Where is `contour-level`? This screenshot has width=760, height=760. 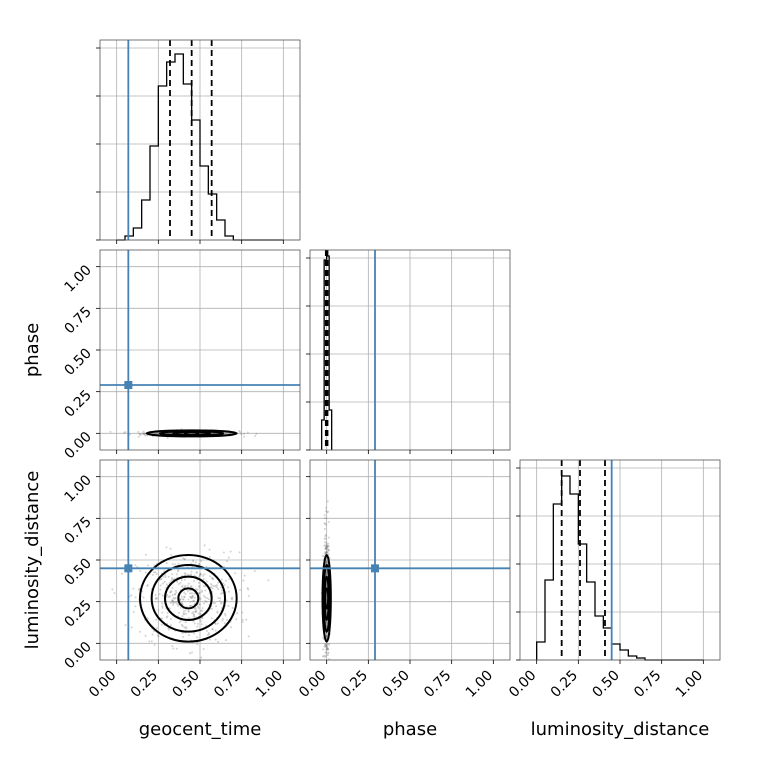
contour-level is located at coordinates (188, 598).